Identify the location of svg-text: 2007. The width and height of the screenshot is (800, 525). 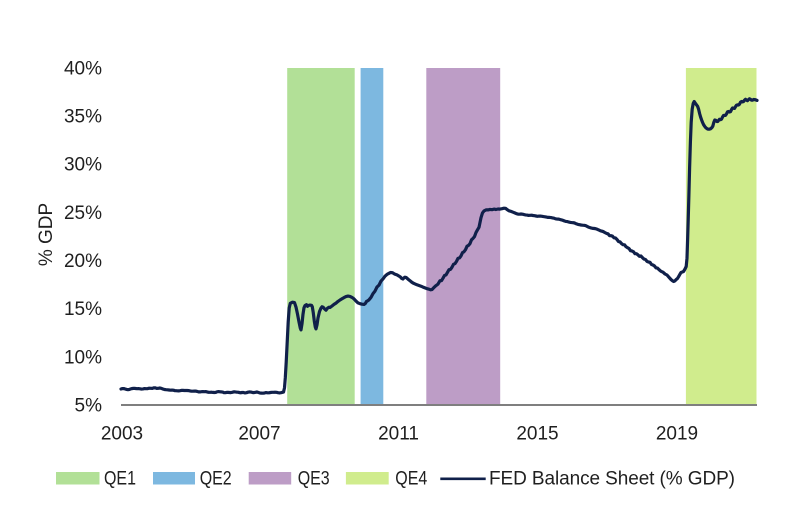
(259, 433).